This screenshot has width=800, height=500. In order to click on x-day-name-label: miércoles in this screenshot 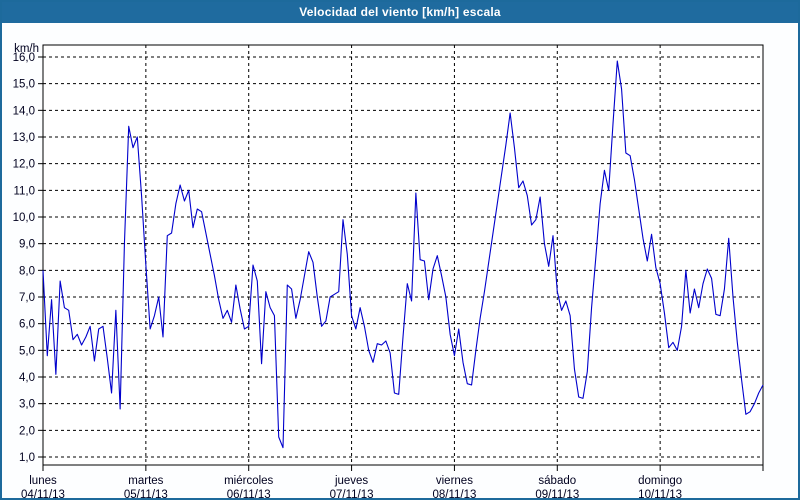, I will do `click(248, 481)`.